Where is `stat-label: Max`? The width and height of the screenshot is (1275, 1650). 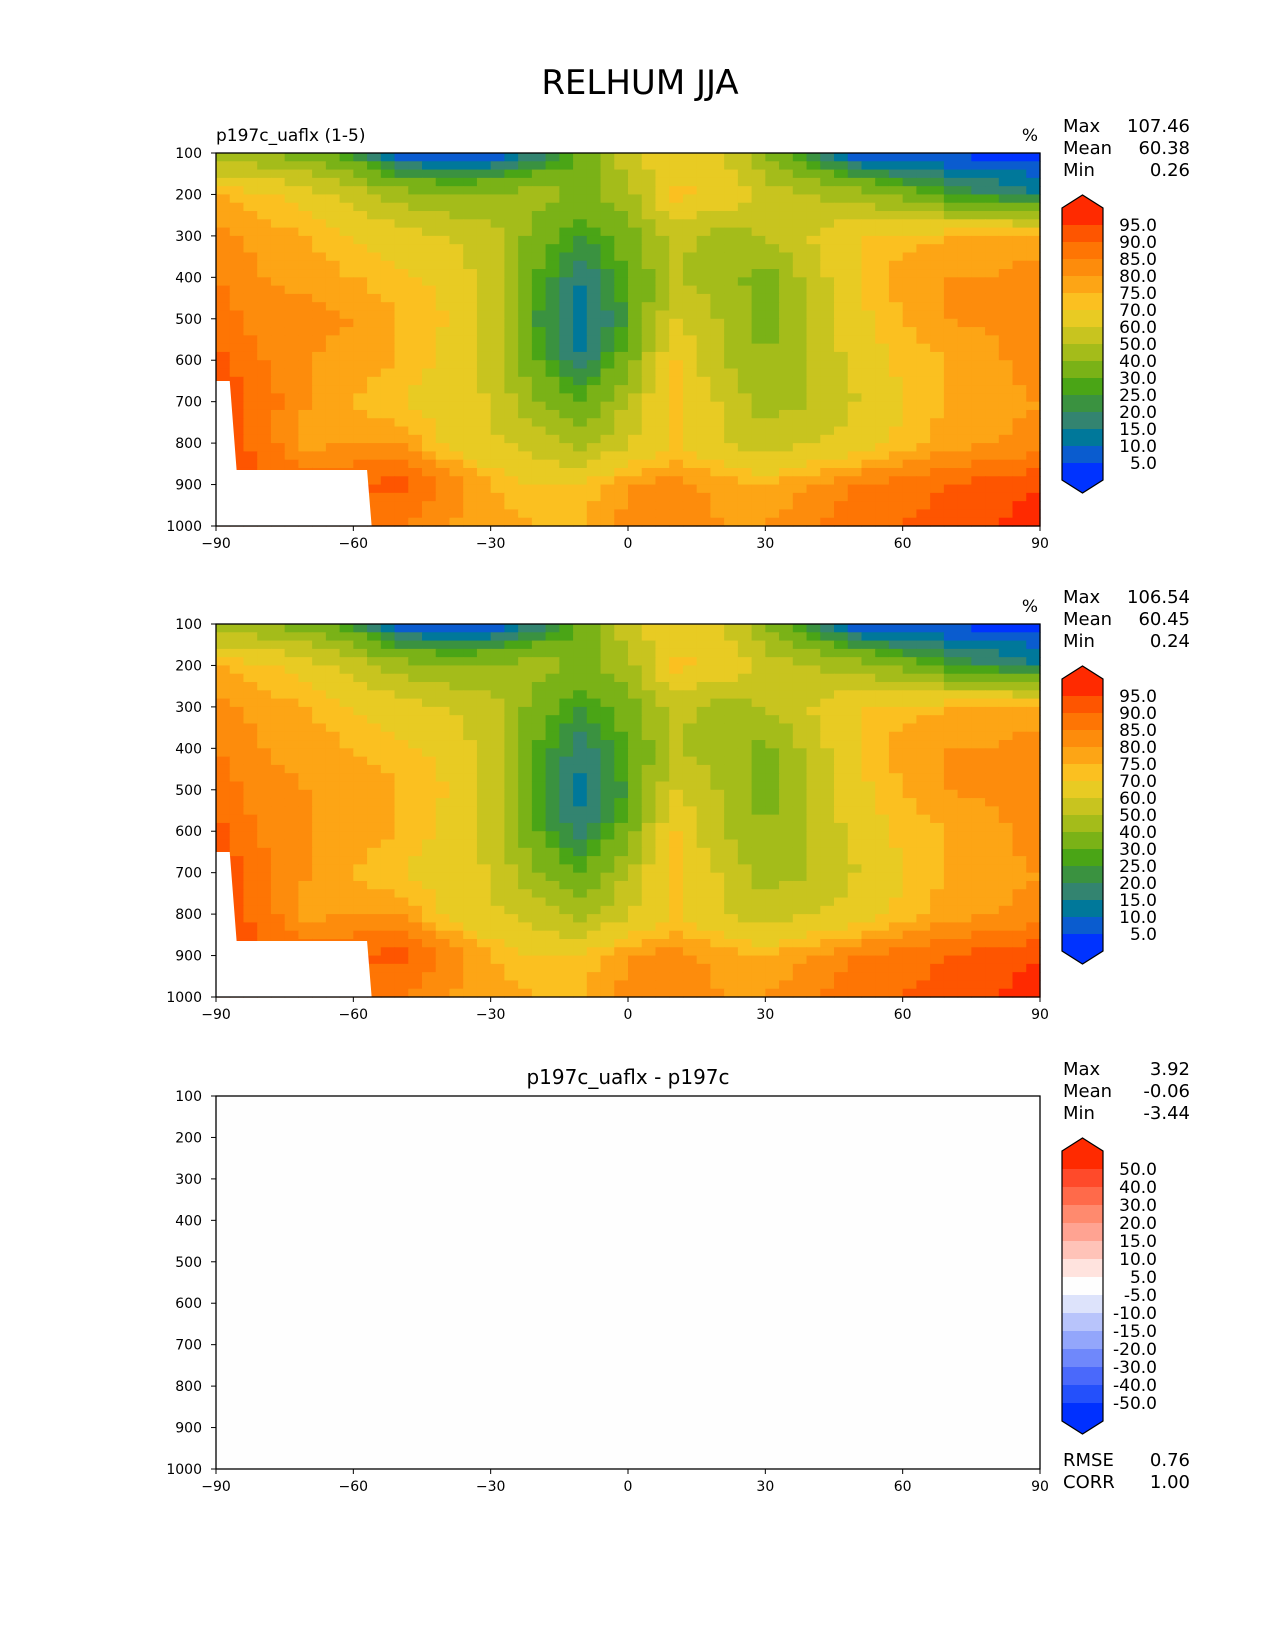
stat-label: Max is located at coordinates (1082, 126).